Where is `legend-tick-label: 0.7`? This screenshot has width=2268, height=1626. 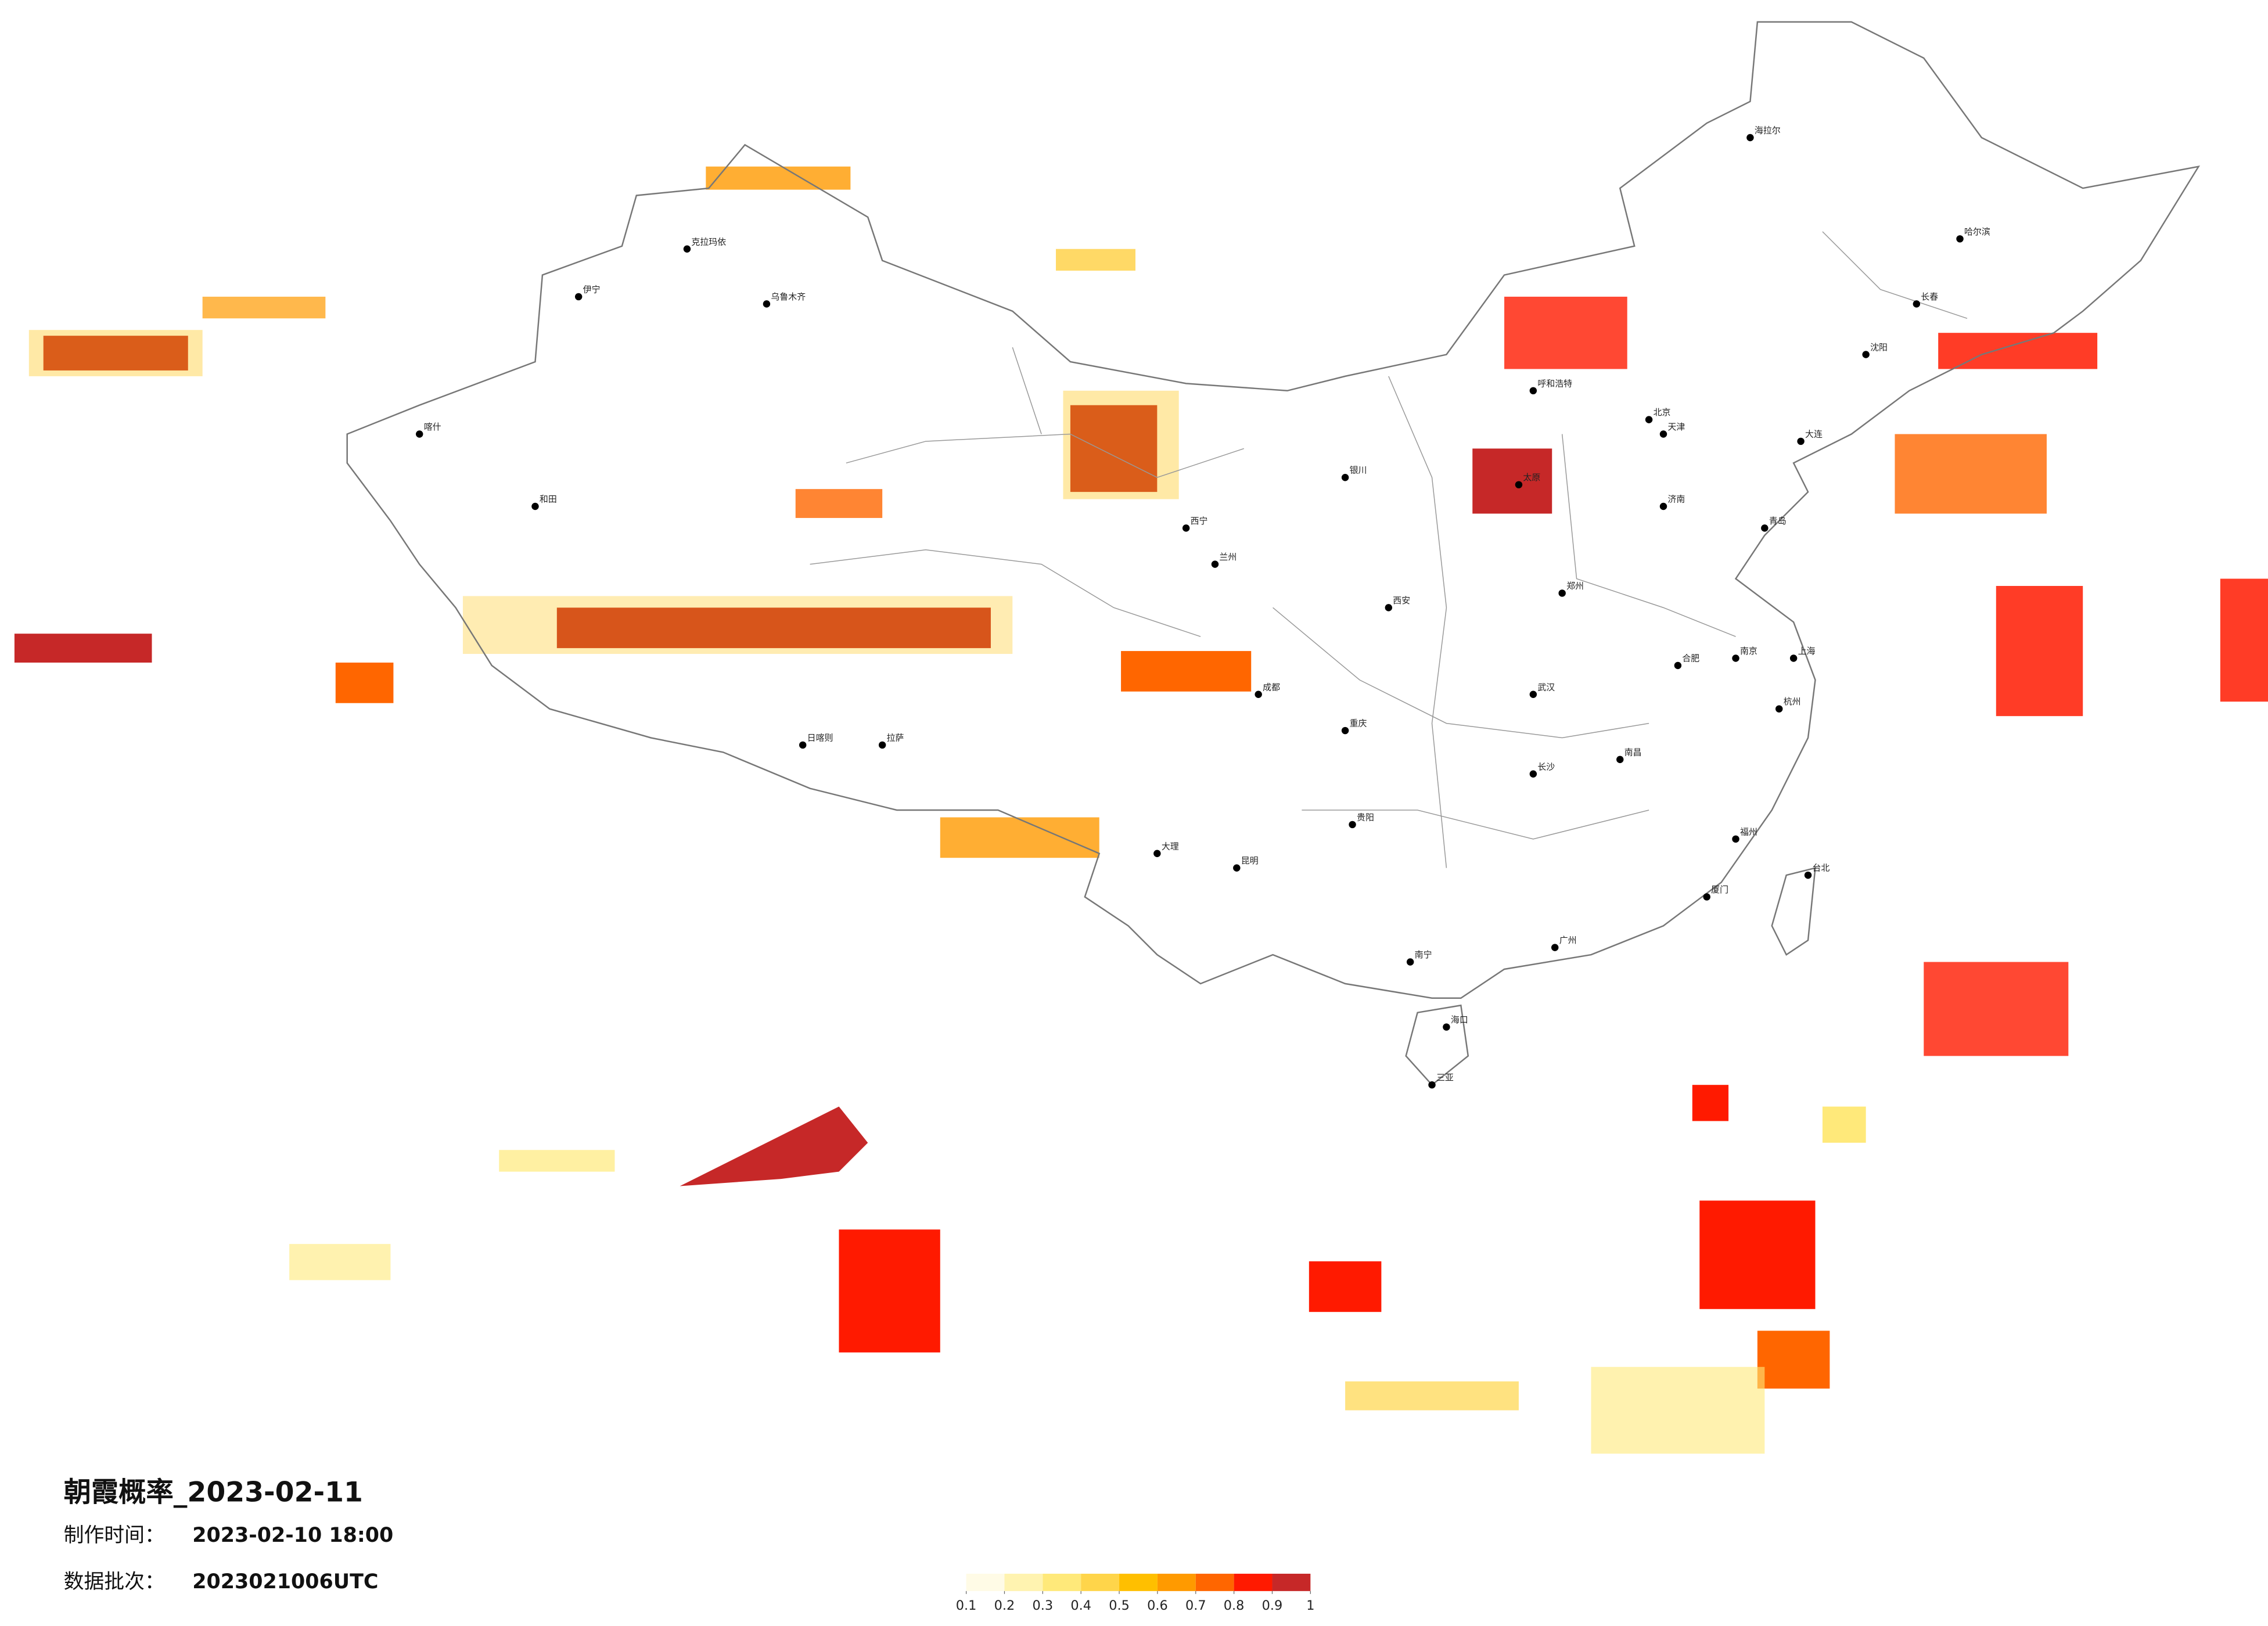
legend-tick-label: 0.7 is located at coordinates (1195, 1606).